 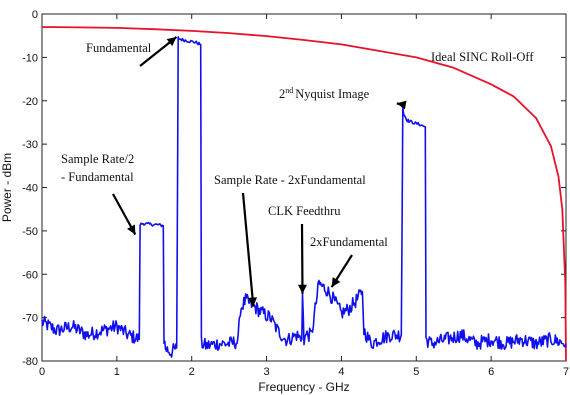 I want to click on y-tick-label: -60, so click(x=30, y=275).